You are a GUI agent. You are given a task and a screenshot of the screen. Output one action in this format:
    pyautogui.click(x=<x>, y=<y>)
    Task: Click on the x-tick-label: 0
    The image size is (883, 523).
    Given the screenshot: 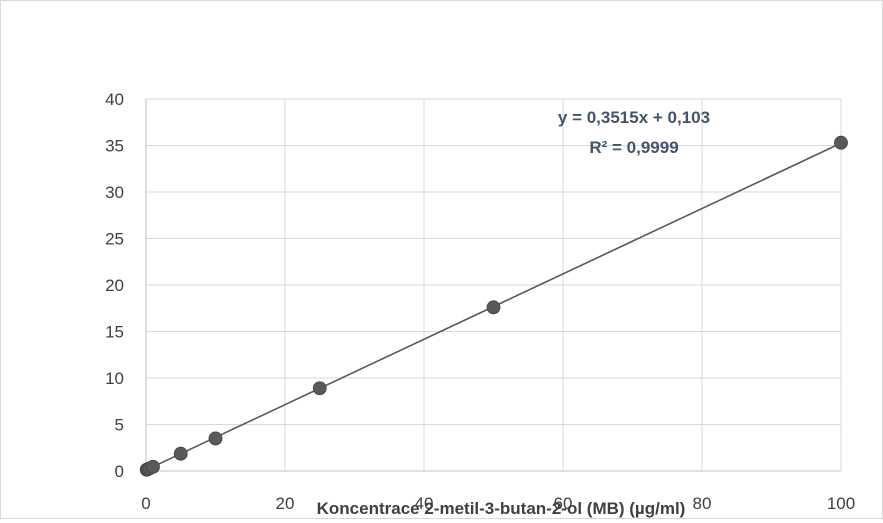 What is the action you would take?
    pyautogui.click(x=145, y=503)
    